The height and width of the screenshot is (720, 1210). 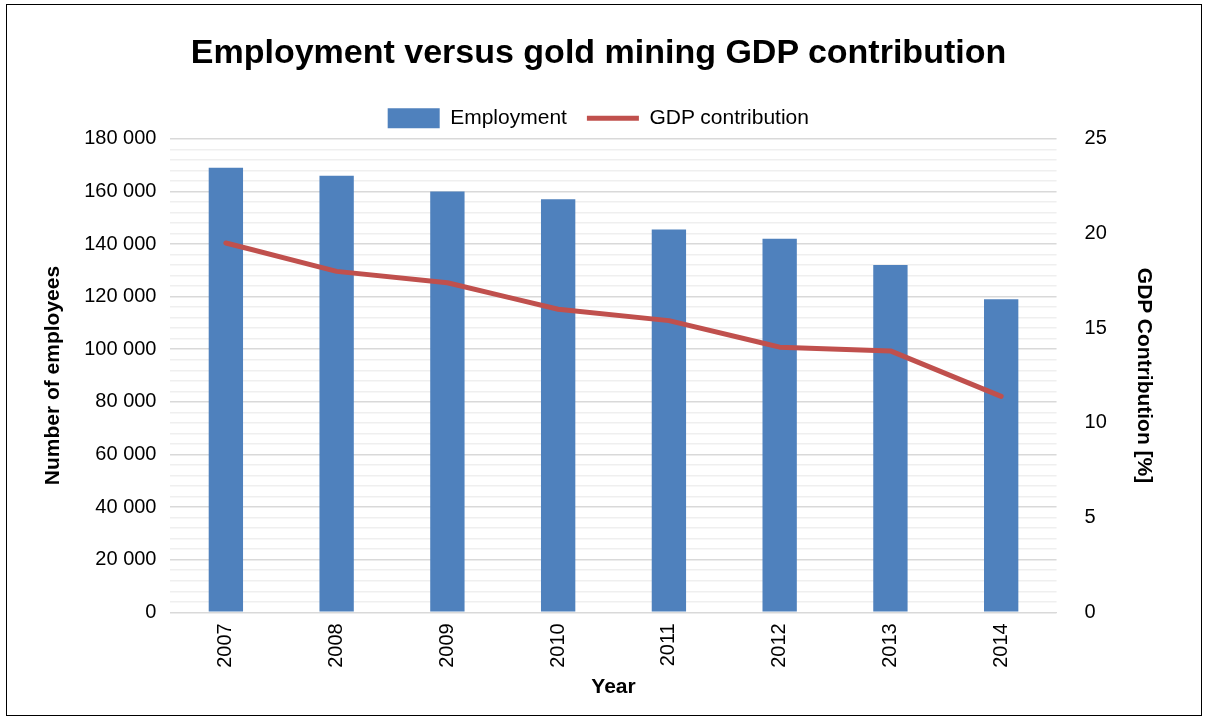 What do you see at coordinates (1095, 421) in the screenshot?
I see `y2-tick-label: 10` at bounding box center [1095, 421].